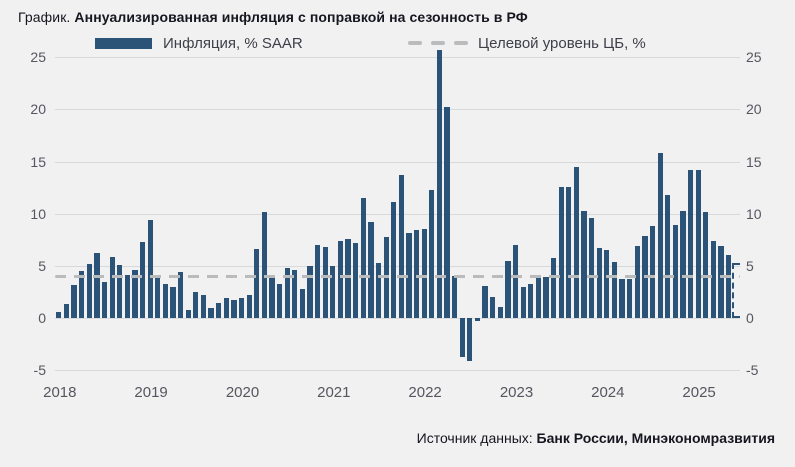 The height and width of the screenshot is (467, 795). I want to click on y-axis-label-left-15: 15, so click(38, 162).